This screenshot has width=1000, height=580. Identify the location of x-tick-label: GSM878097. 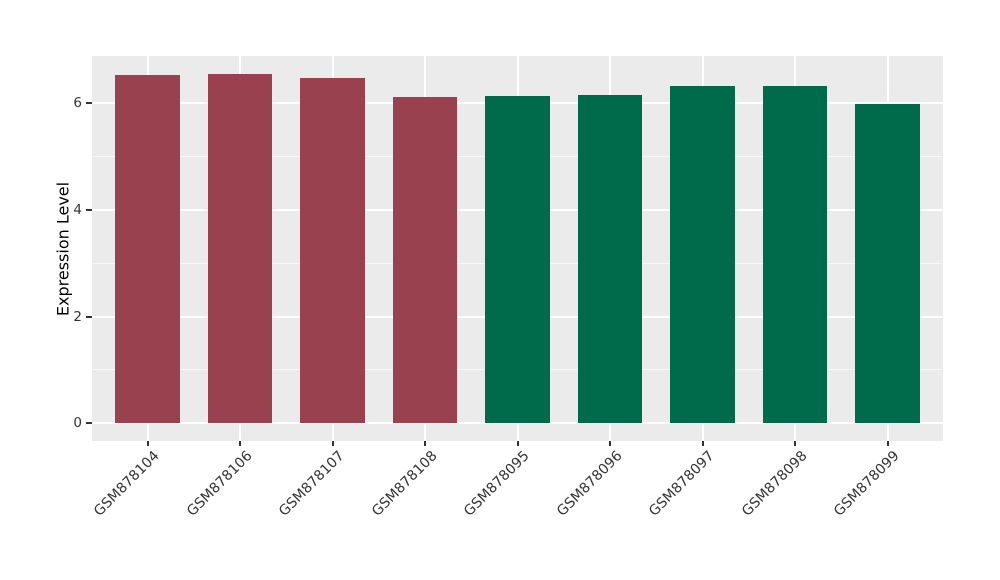
(682, 484).